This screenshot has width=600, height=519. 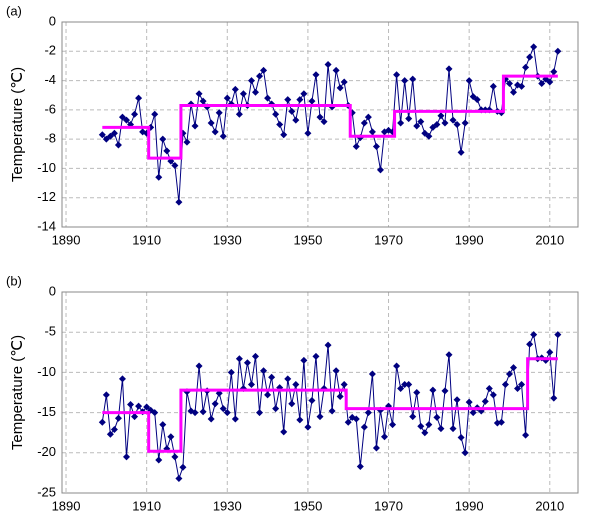 What do you see at coordinates (227, 239) in the screenshot?
I see `x-tick-label: 1930` at bounding box center [227, 239].